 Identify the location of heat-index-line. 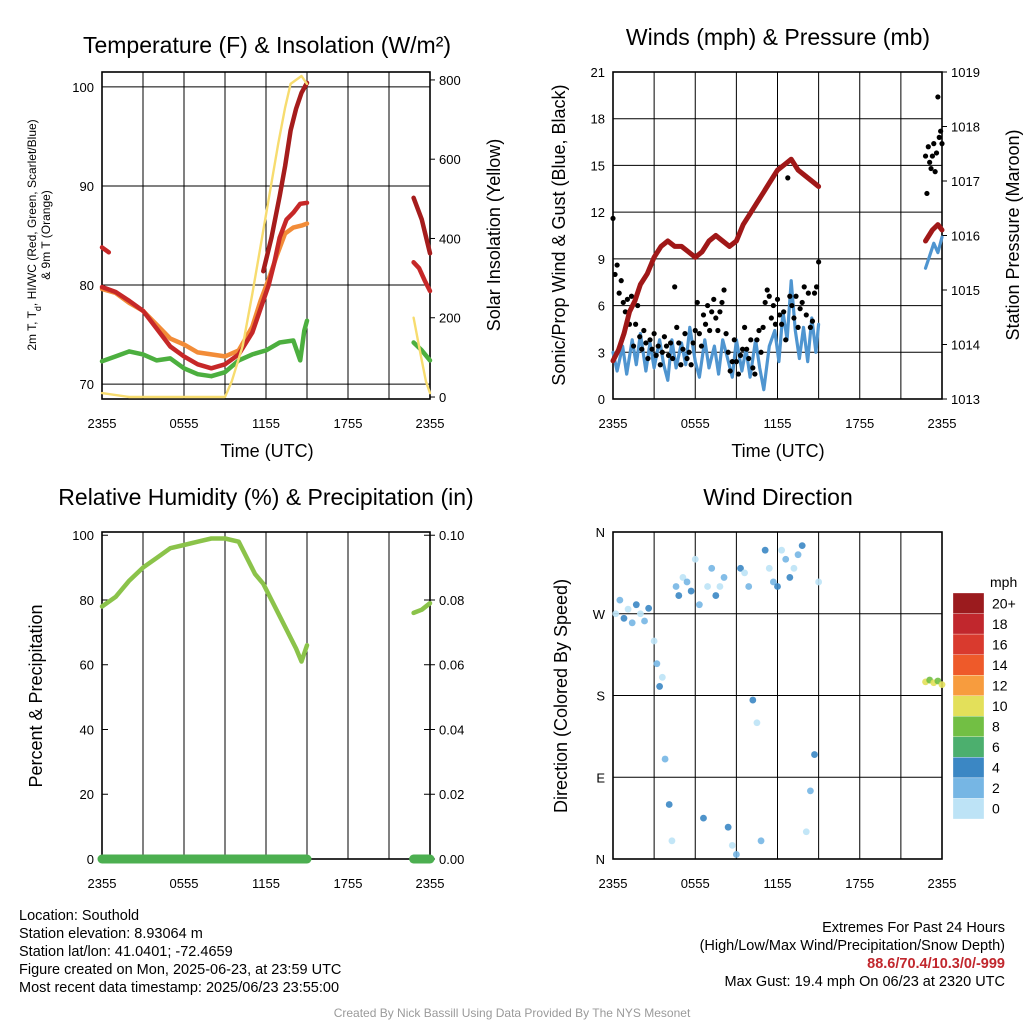
(422, 225).